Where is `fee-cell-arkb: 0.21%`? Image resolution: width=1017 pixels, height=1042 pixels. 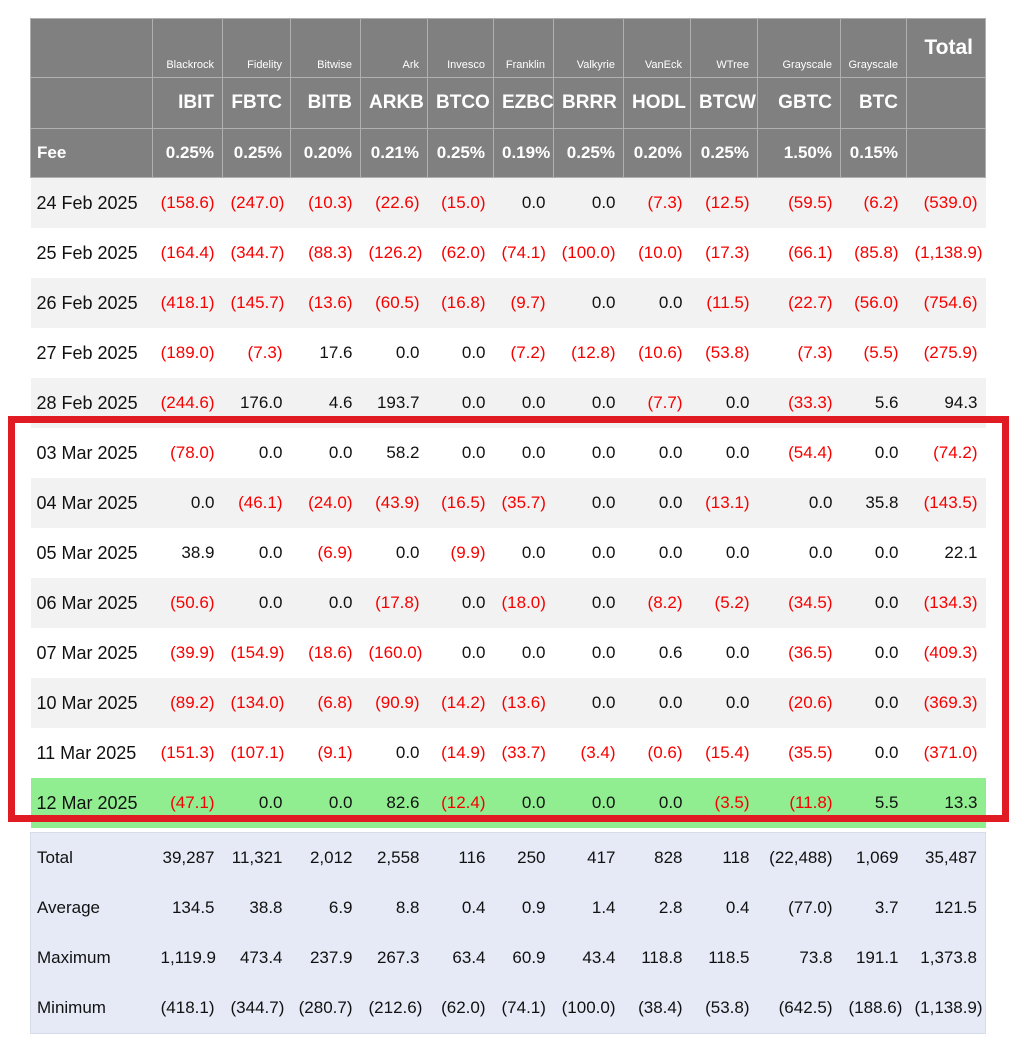 fee-cell-arkb: 0.21% is located at coordinates (394, 153).